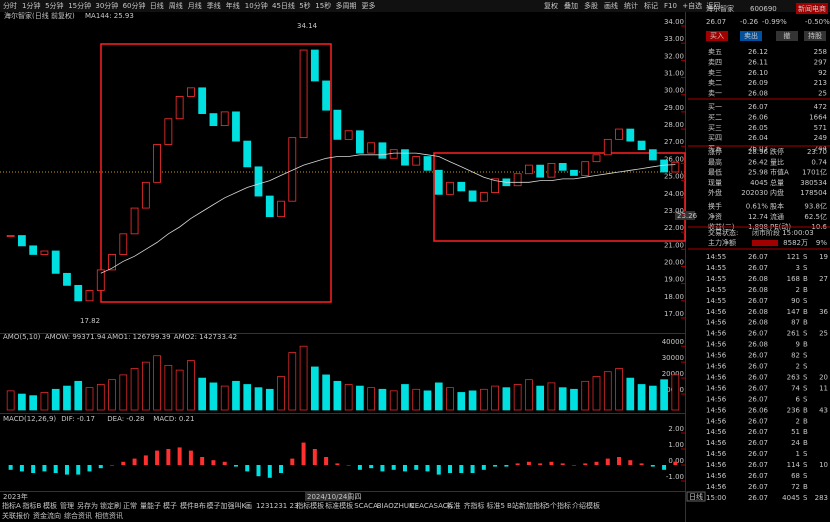 The width and height of the screenshot is (830, 522). What do you see at coordinates (16, 515) in the screenshot?
I see `bottom-tab: 关联报价` at bounding box center [16, 515].